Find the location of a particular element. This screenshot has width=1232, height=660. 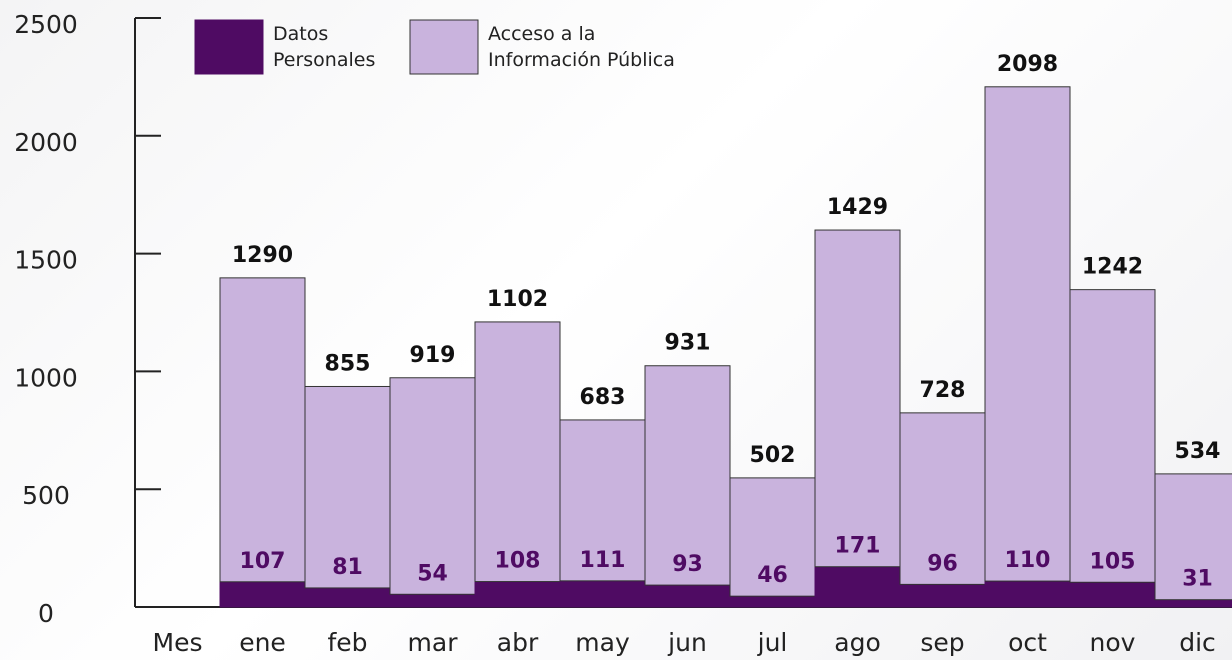

value-label: 93 is located at coordinates (687, 564).